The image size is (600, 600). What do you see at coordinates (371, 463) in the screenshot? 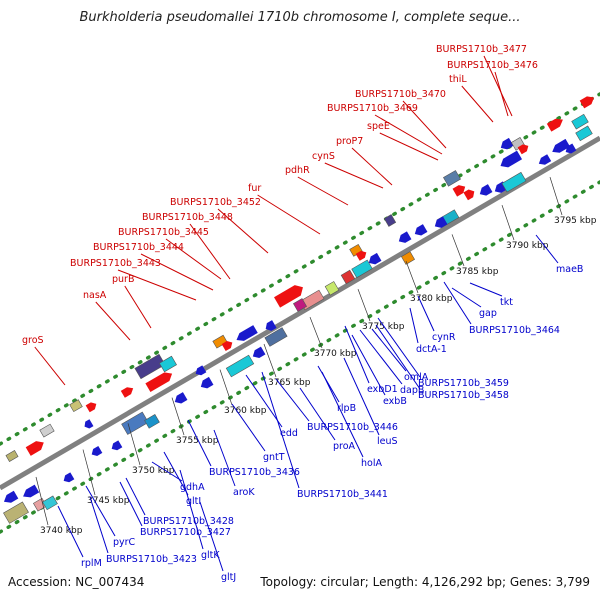
I see `reverse-gene-label: holA` at bounding box center [371, 463].